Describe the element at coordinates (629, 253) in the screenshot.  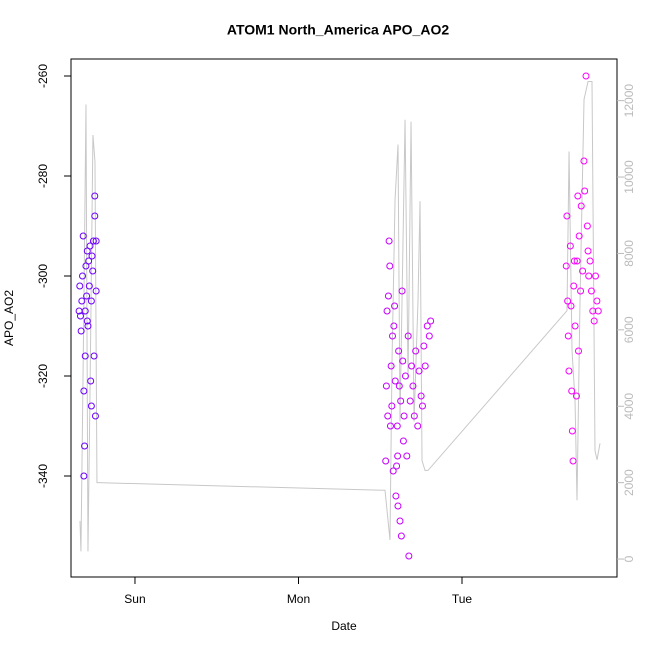
I see `y2-tick-label: 8000` at that location.